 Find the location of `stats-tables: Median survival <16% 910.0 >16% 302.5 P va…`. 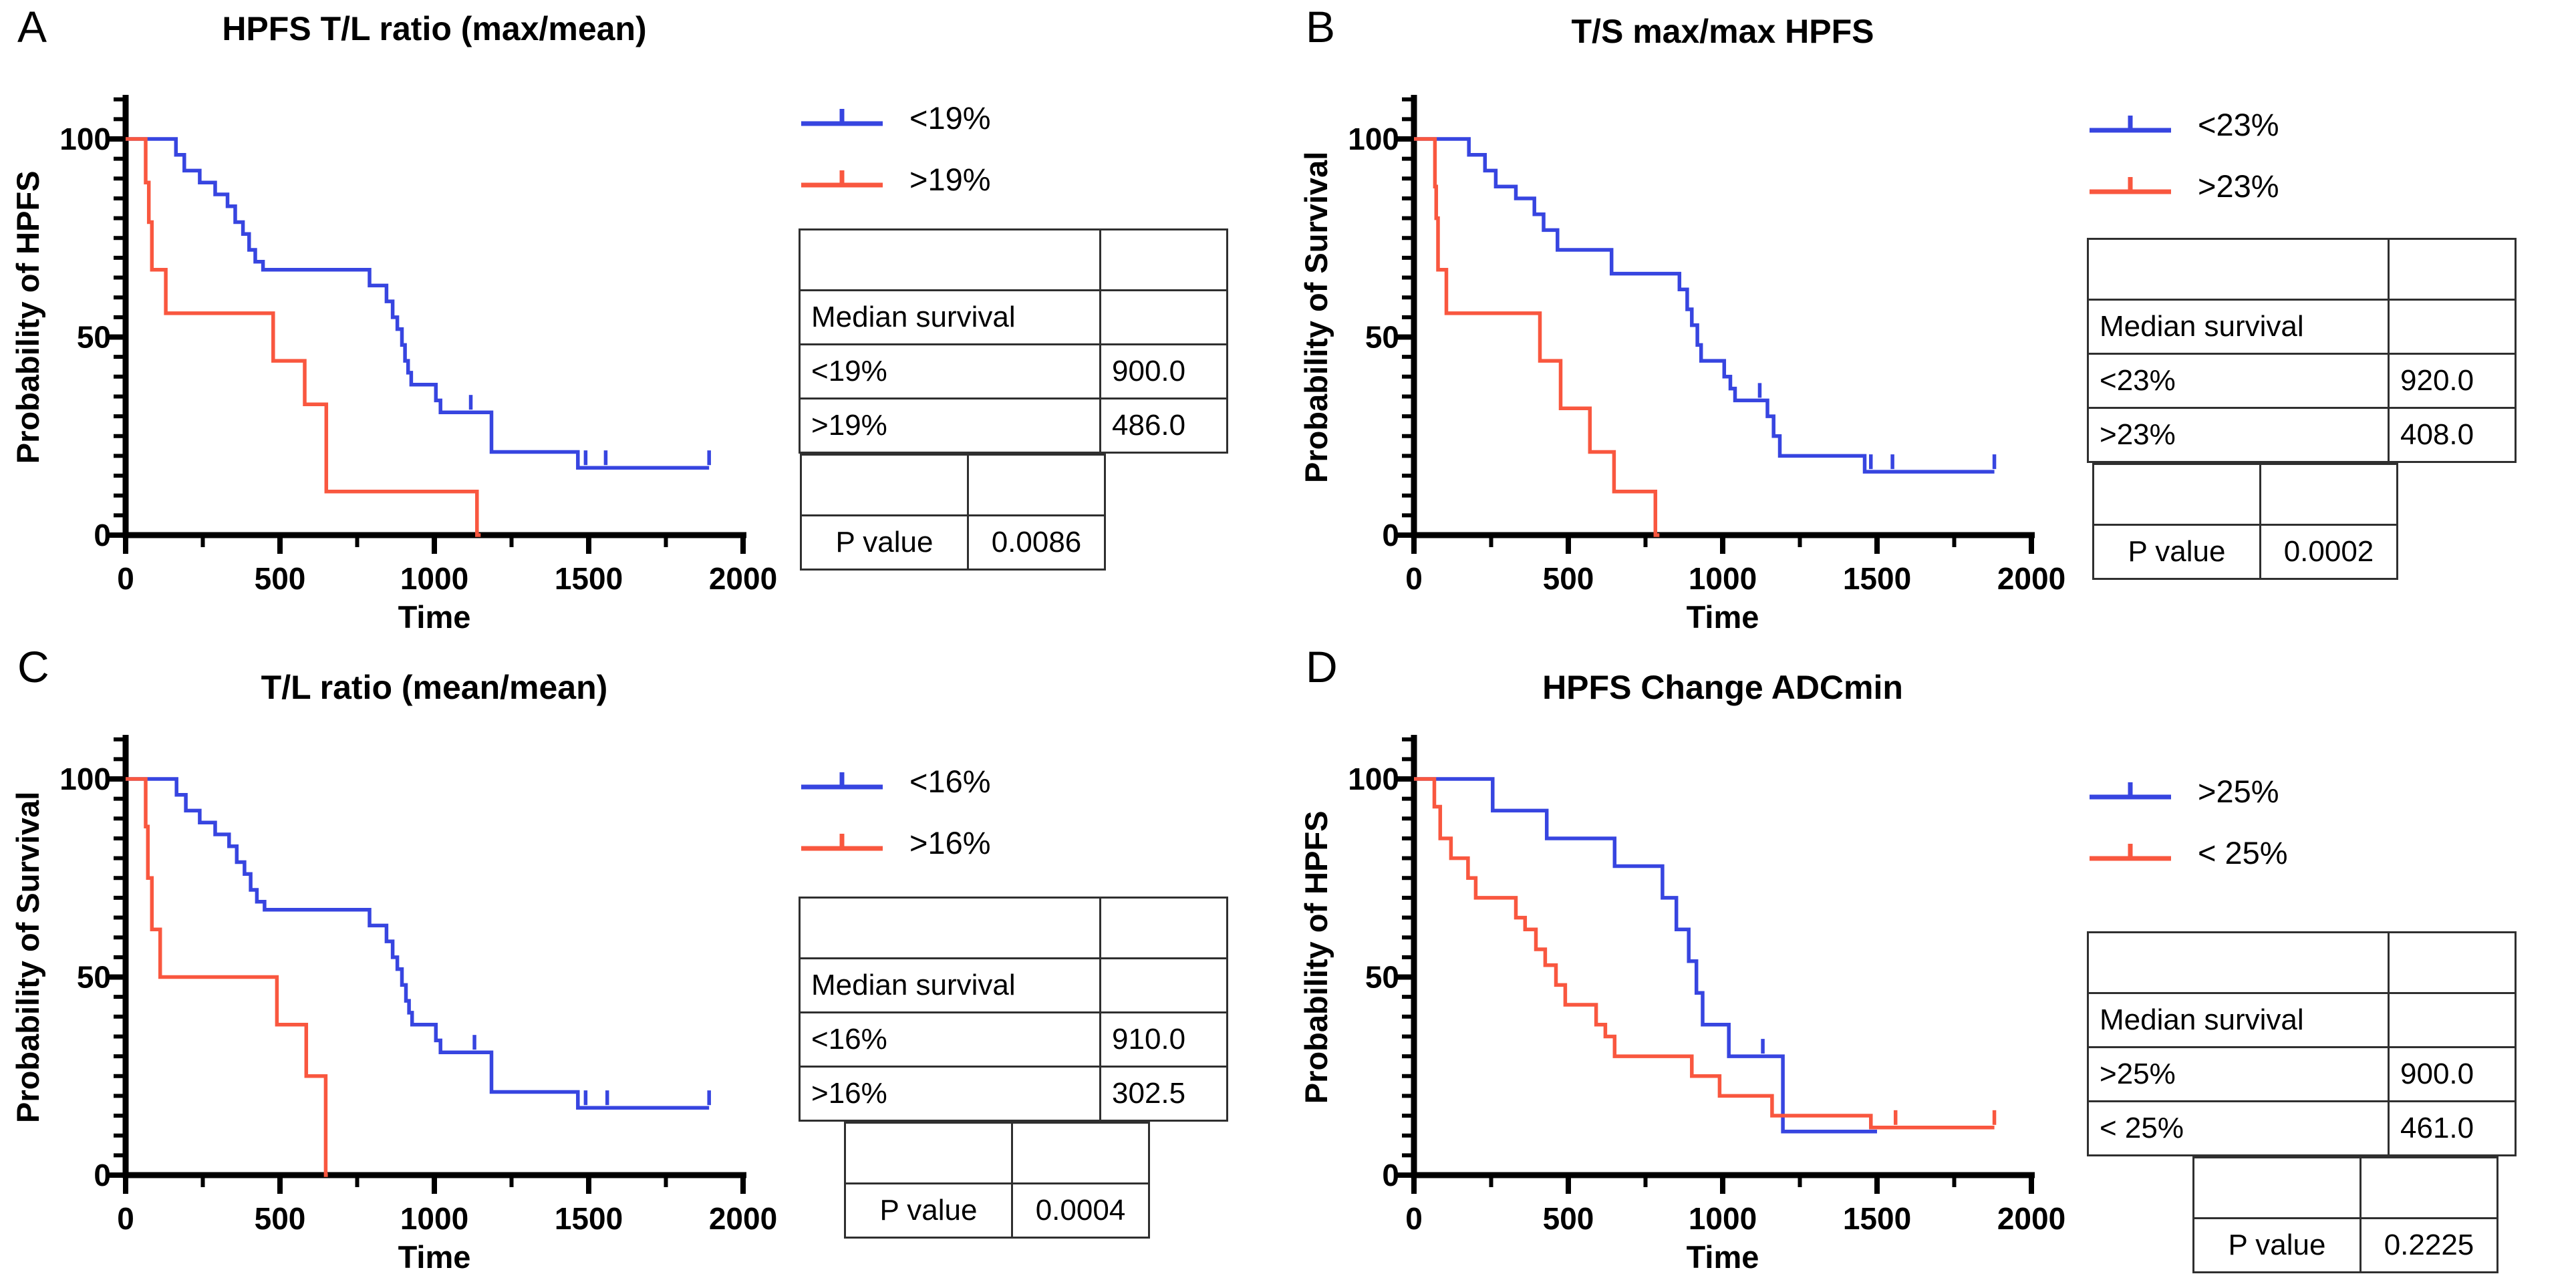

stats-tables: Median survival <16% 910.0 >16% 302.5 P va… is located at coordinates (1041, 1068).